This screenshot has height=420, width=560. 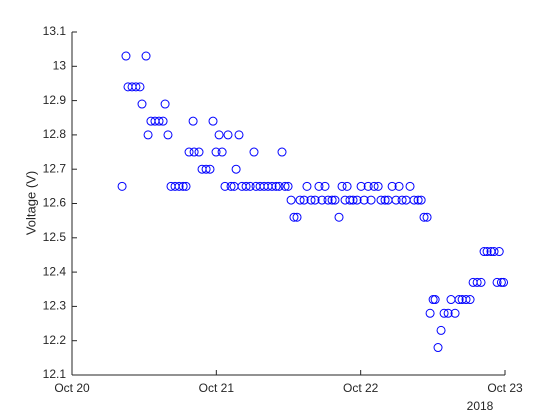 I want to click on y-tick-label: 13, so click(x=60, y=65).